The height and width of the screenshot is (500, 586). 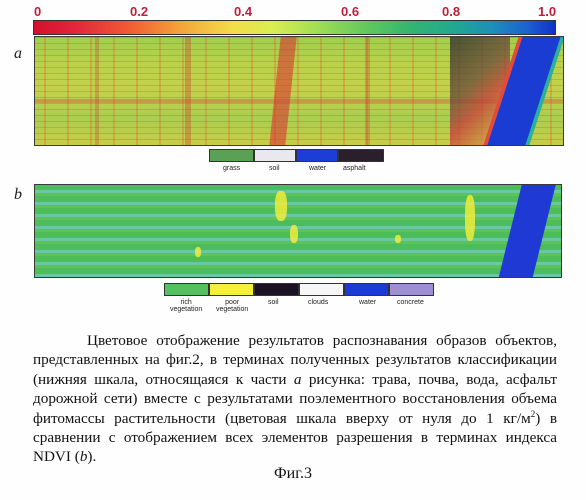 I want to click on legend-label: grass, so click(x=231, y=168).